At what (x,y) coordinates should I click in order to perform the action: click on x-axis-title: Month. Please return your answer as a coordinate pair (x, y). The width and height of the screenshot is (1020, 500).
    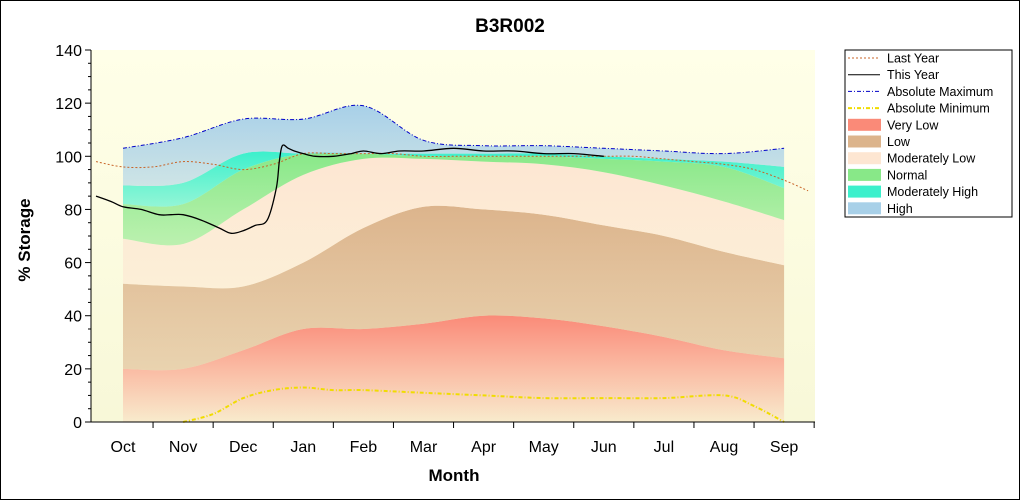
    Looking at the image, I should click on (454, 475).